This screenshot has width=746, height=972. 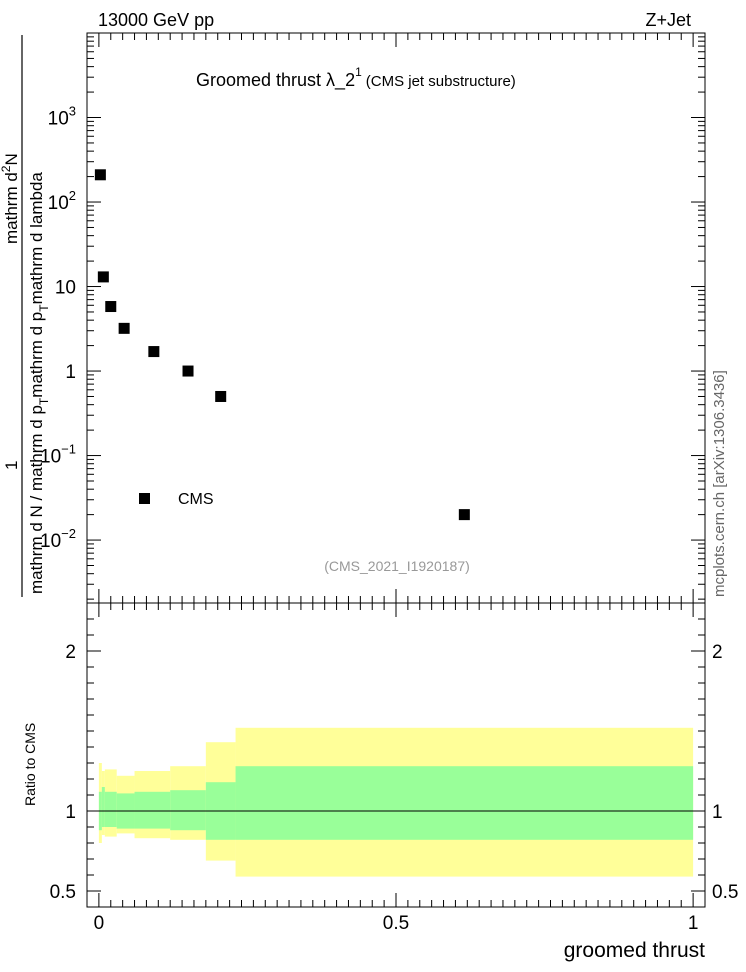 What do you see at coordinates (70, 652) in the screenshot?
I see `ratio-y-tick-label: 2` at bounding box center [70, 652].